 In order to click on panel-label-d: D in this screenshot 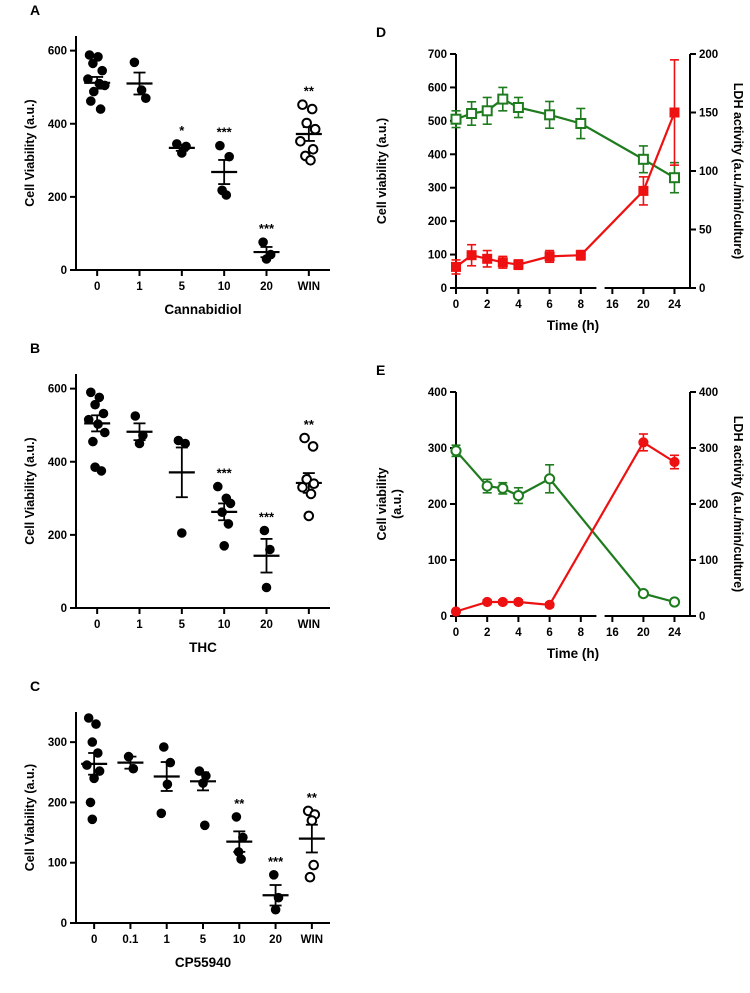, I will do `click(381, 32)`.